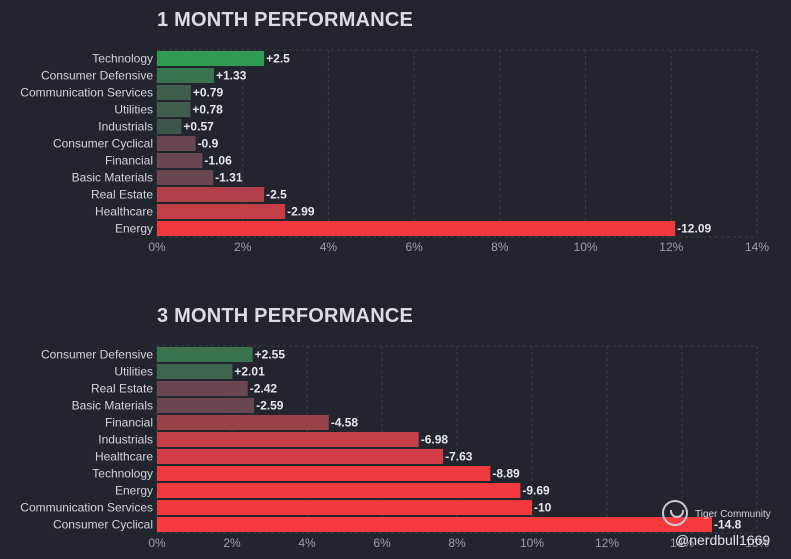 Image resolution: width=791 pixels, height=559 pixels. What do you see at coordinates (345, 423) in the screenshot?
I see `chart2-value-label: -4.58` at bounding box center [345, 423].